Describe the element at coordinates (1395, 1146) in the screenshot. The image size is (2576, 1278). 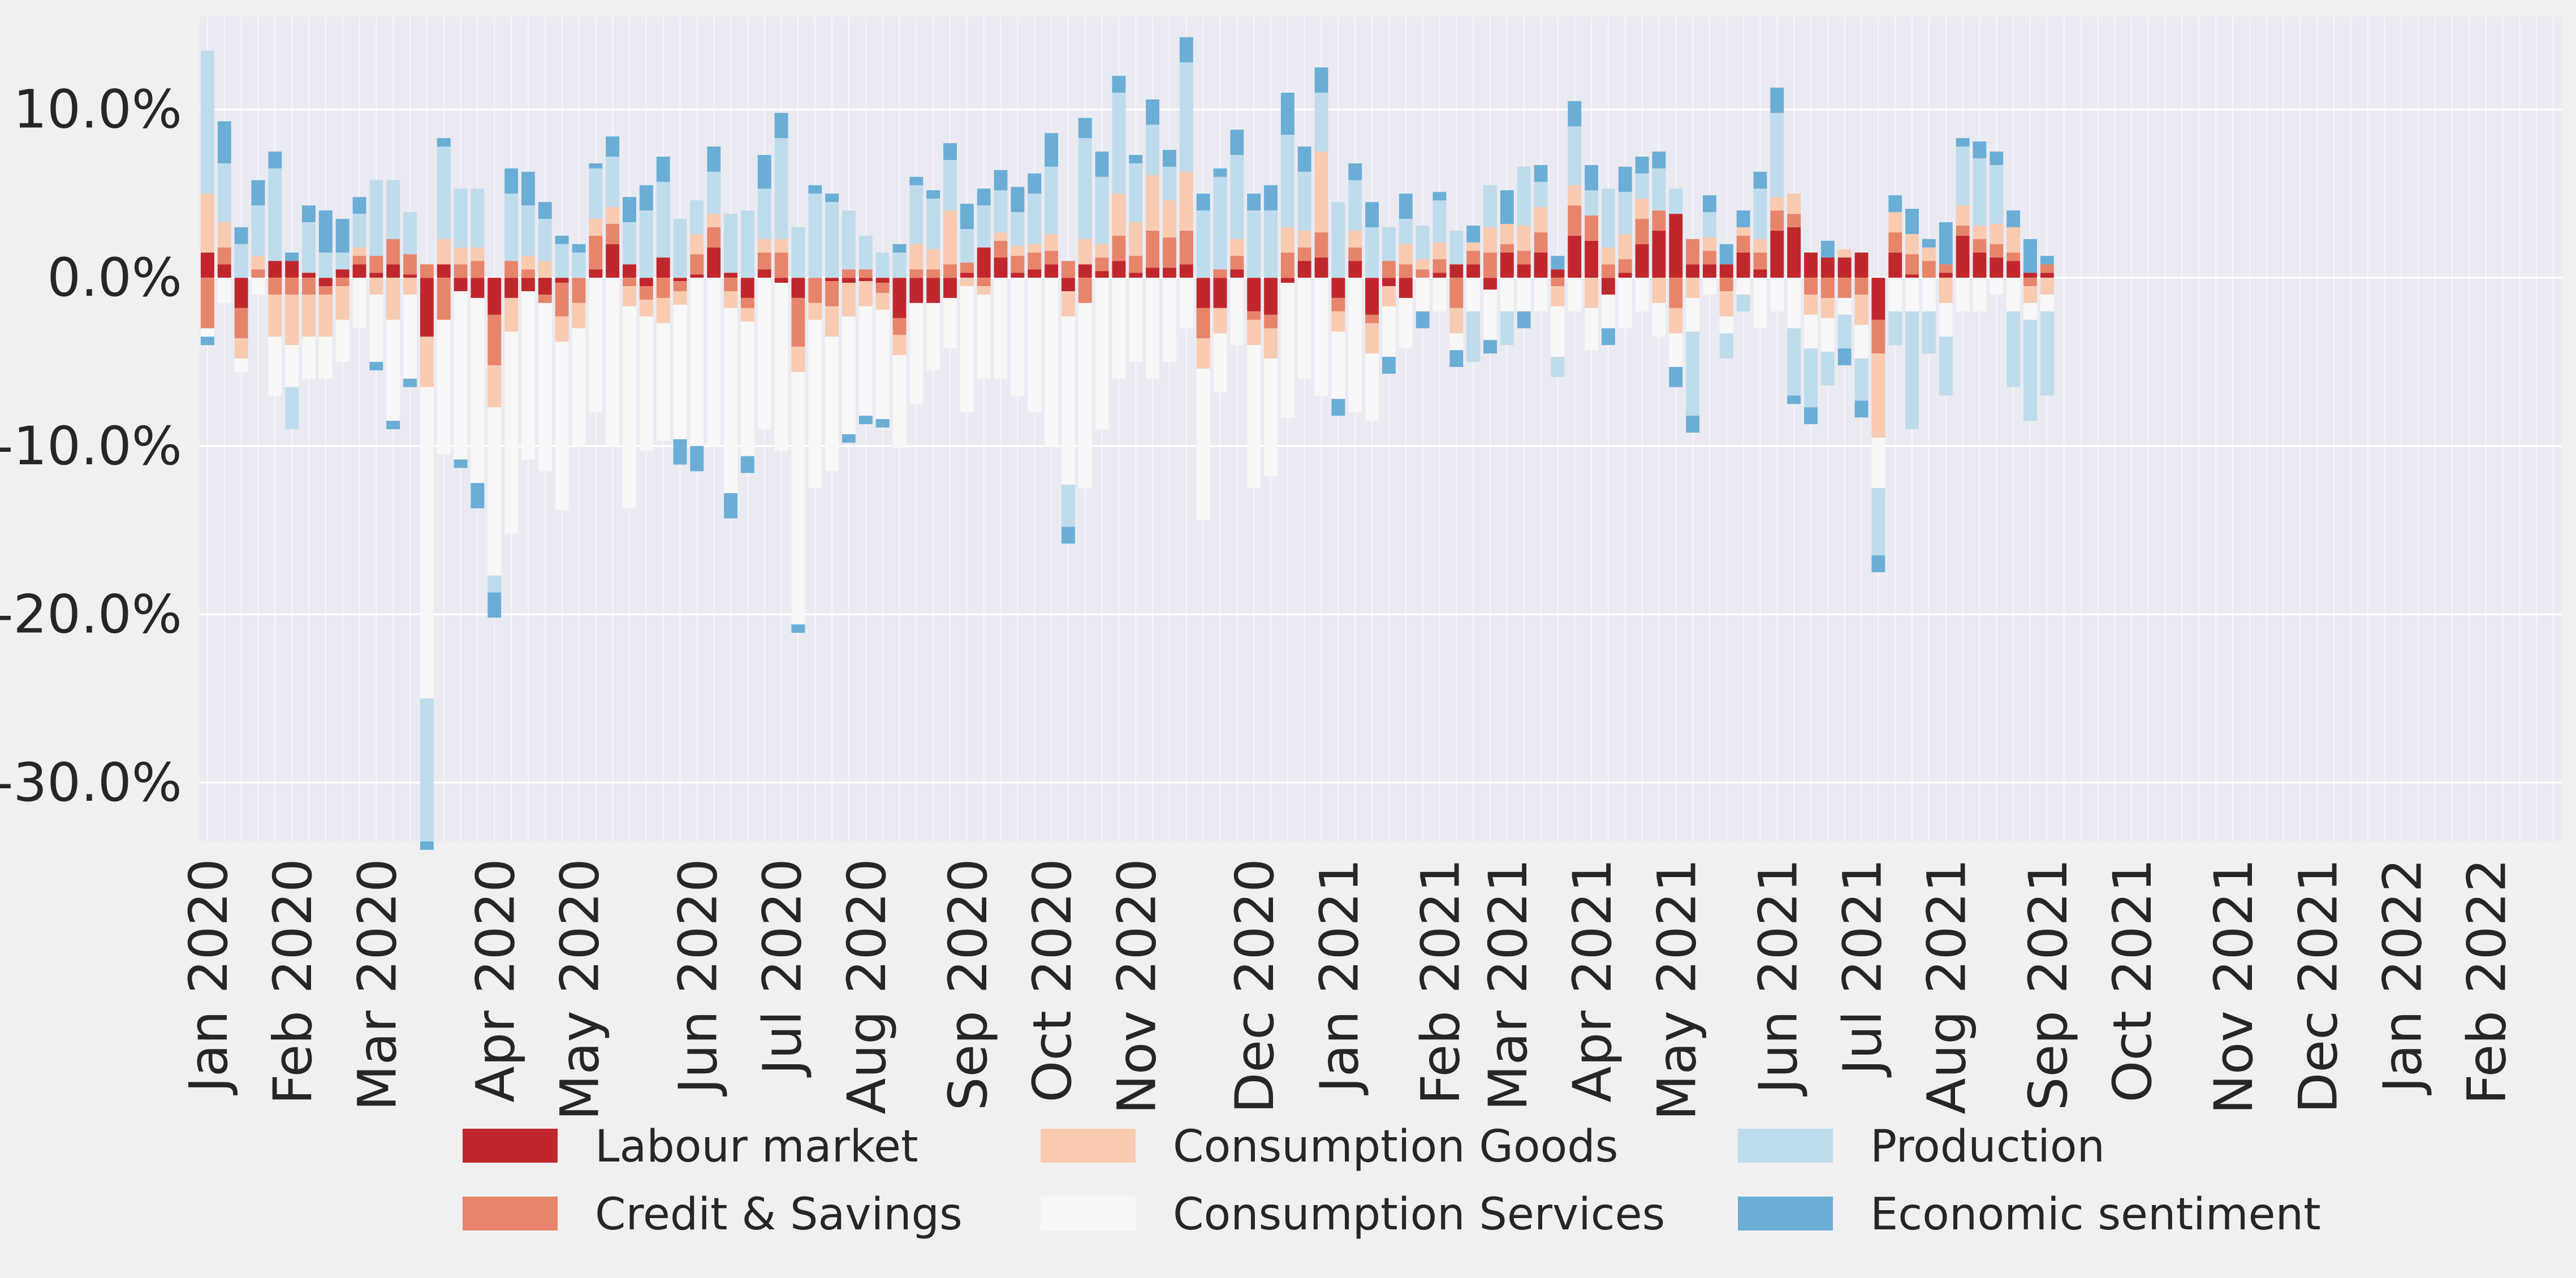
I see `legend-label: Consumption Goods` at that location.